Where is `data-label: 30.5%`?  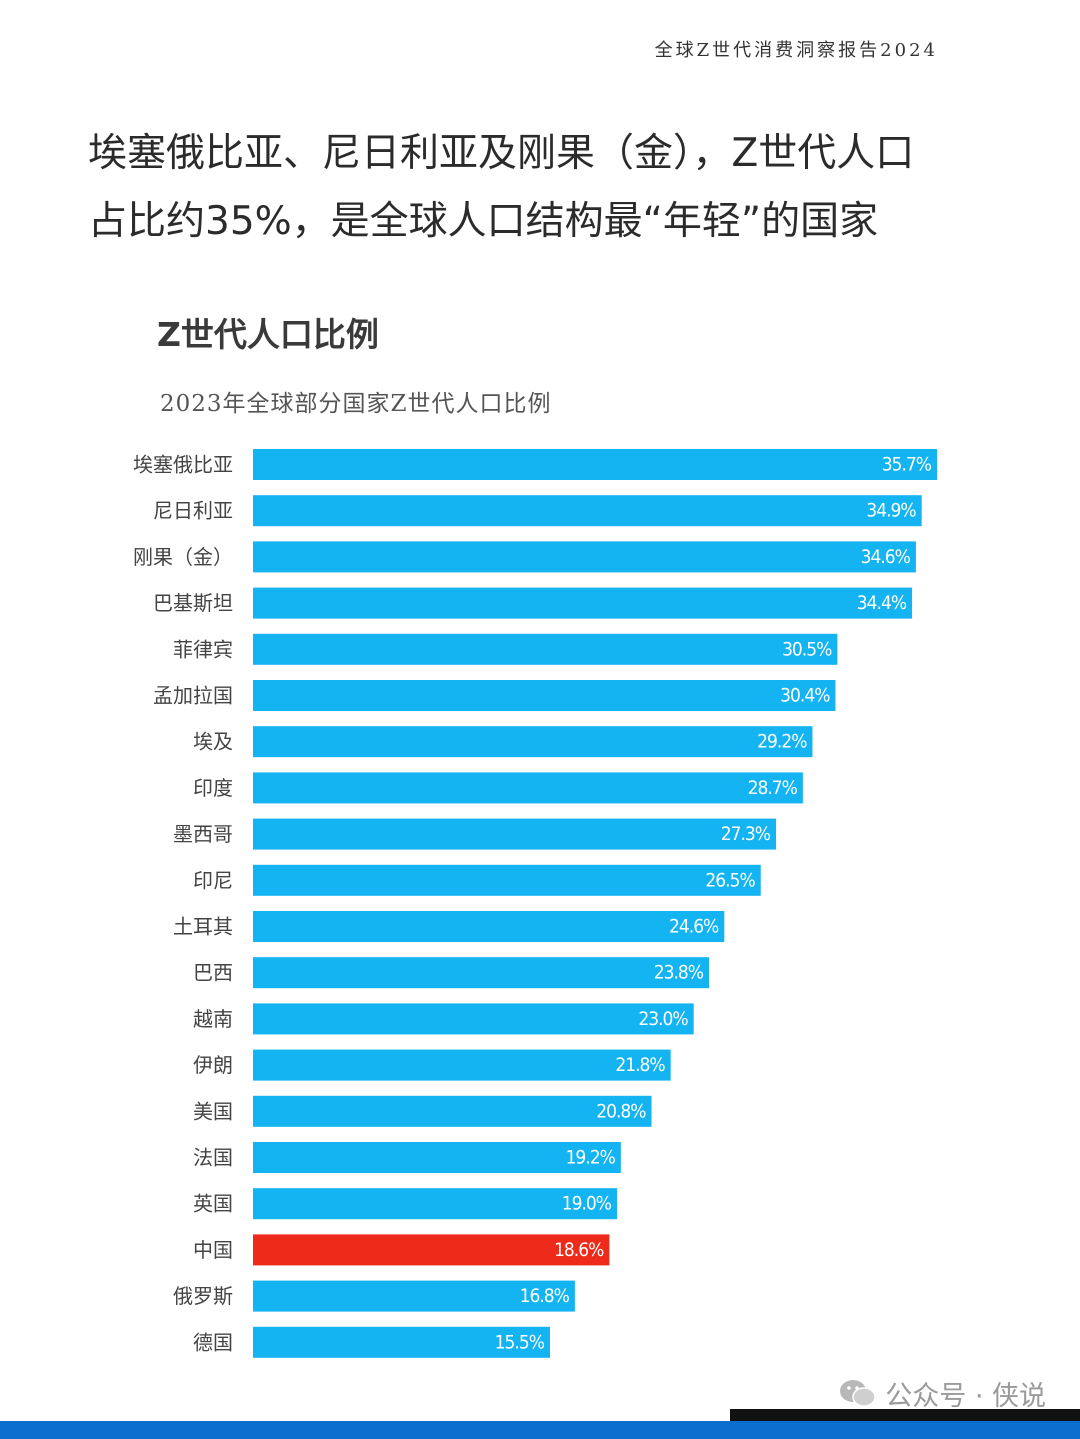
data-label: 30.5% is located at coordinates (807, 649).